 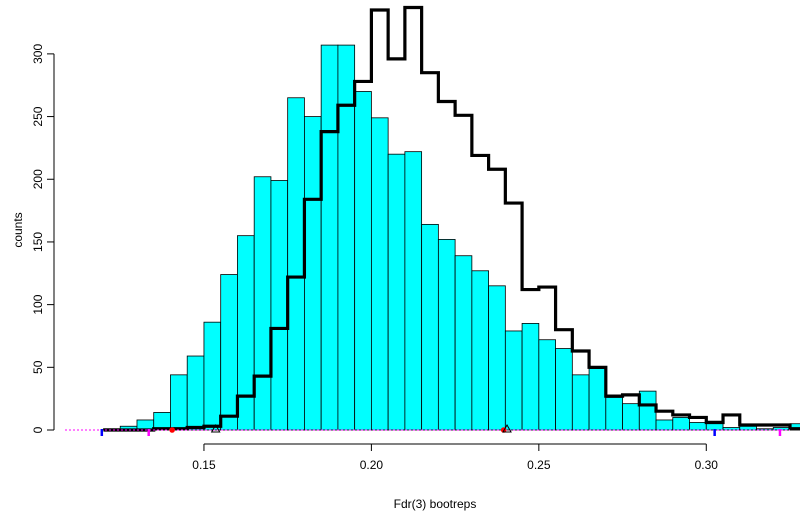 I want to click on y-tick-label: 250, so click(x=38, y=116).